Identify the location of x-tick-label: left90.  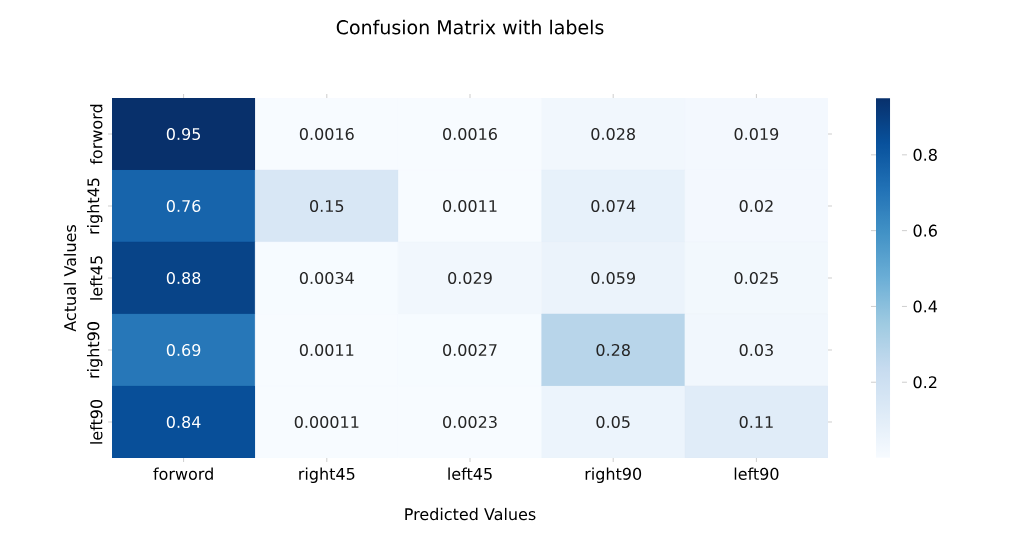
(756, 473).